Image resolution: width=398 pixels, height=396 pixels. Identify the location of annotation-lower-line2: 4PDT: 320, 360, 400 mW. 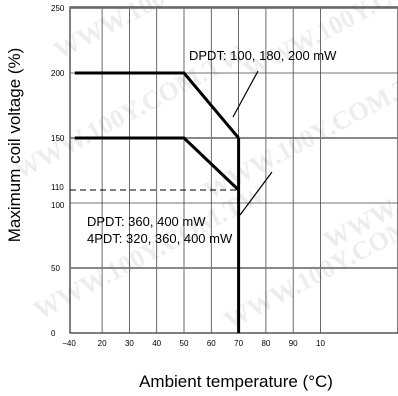
(160, 238).